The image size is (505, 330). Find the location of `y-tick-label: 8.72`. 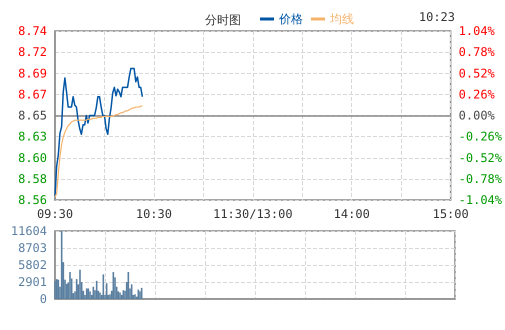

y-tick-label: 8.72 is located at coordinates (32, 52).